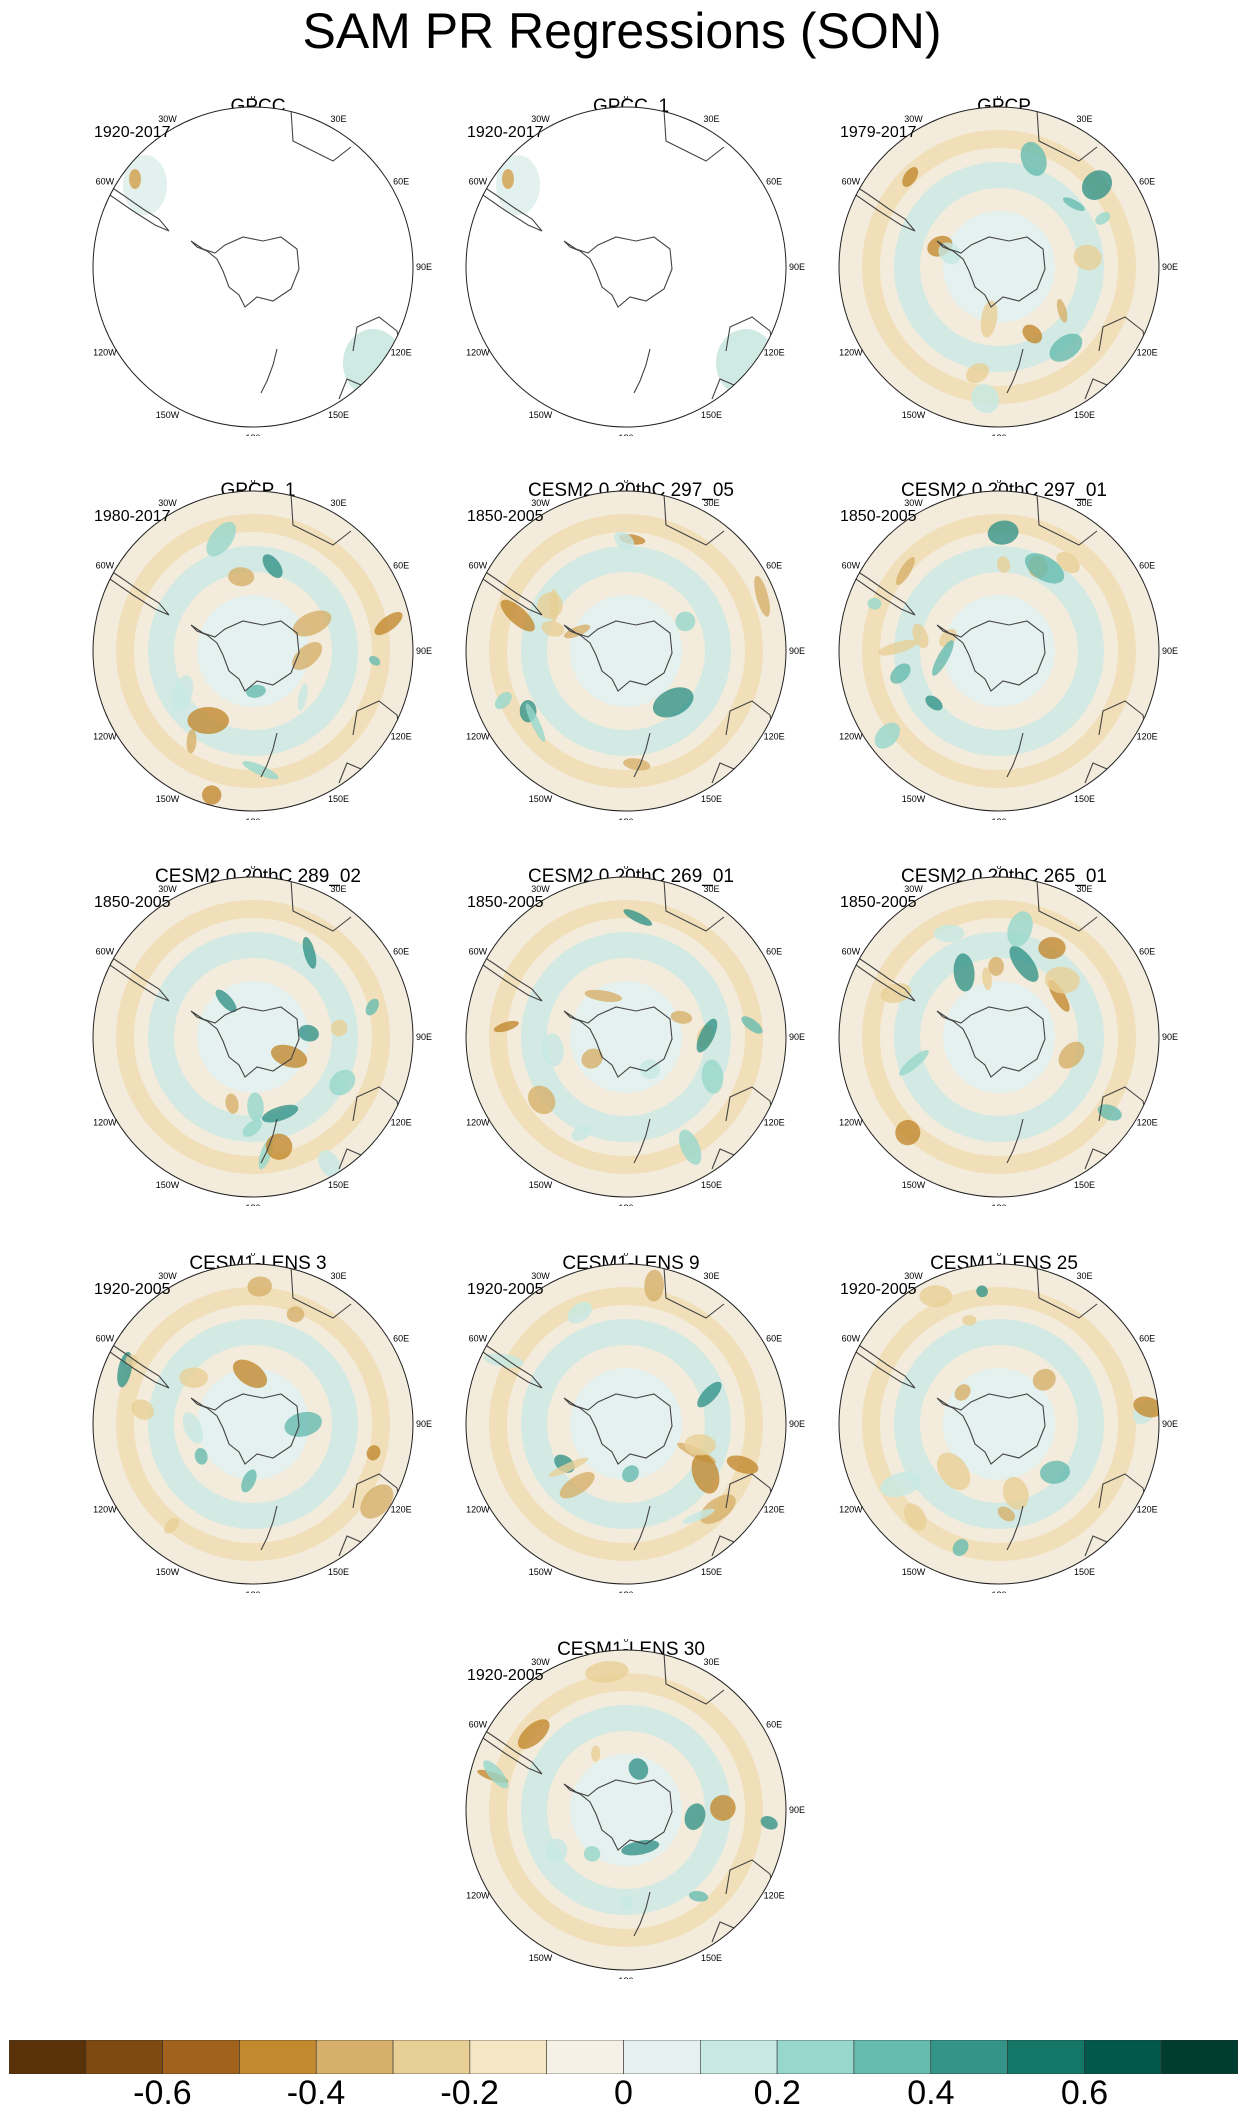 This screenshot has height=2112, width=1244. Describe the element at coordinates (623, 2057) in the screenshot. I see `colorbar` at that location.